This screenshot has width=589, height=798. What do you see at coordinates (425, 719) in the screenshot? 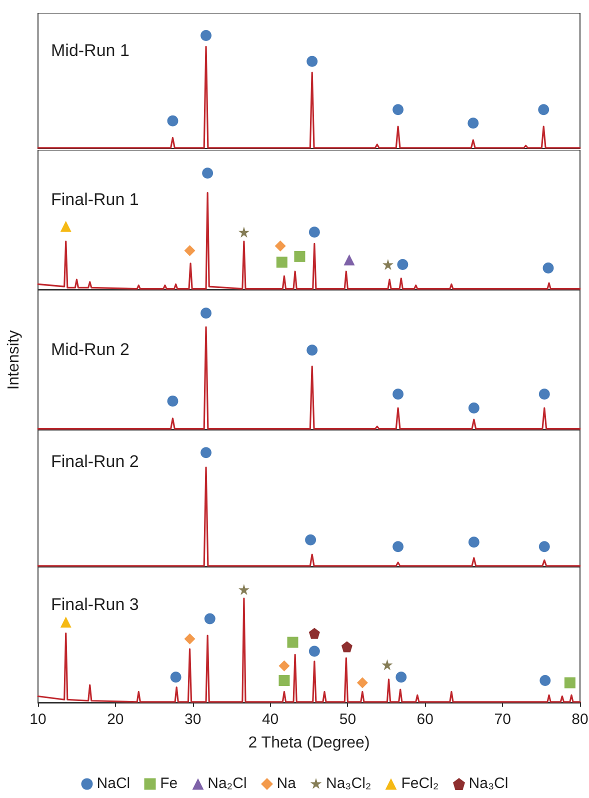
I see `x-tick-label: 60` at bounding box center [425, 719].